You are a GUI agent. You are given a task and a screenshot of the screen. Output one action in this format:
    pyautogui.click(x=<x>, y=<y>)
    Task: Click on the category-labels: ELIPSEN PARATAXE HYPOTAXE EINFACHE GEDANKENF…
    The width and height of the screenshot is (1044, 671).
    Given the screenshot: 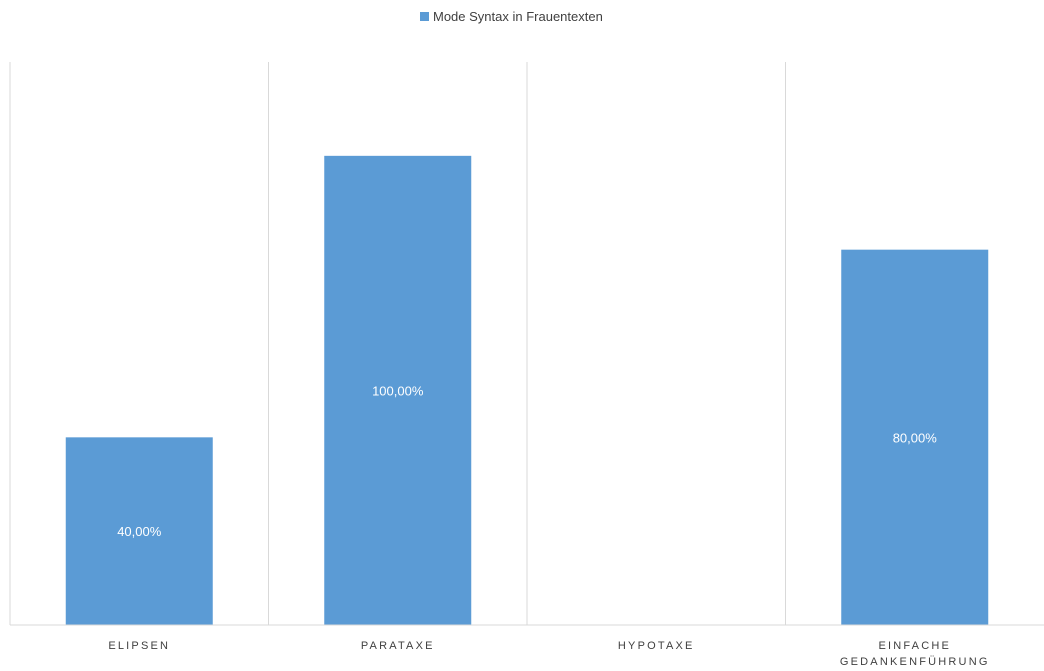 What is the action you would take?
    pyautogui.click(x=549, y=654)
    